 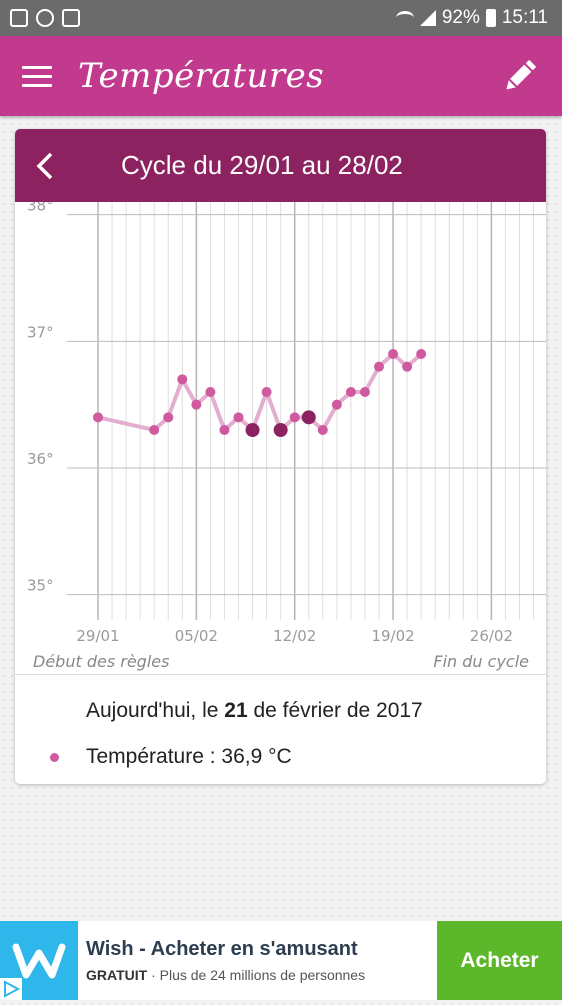 I want to click on y-tick-label: 35°, so click(x=40, y=586).